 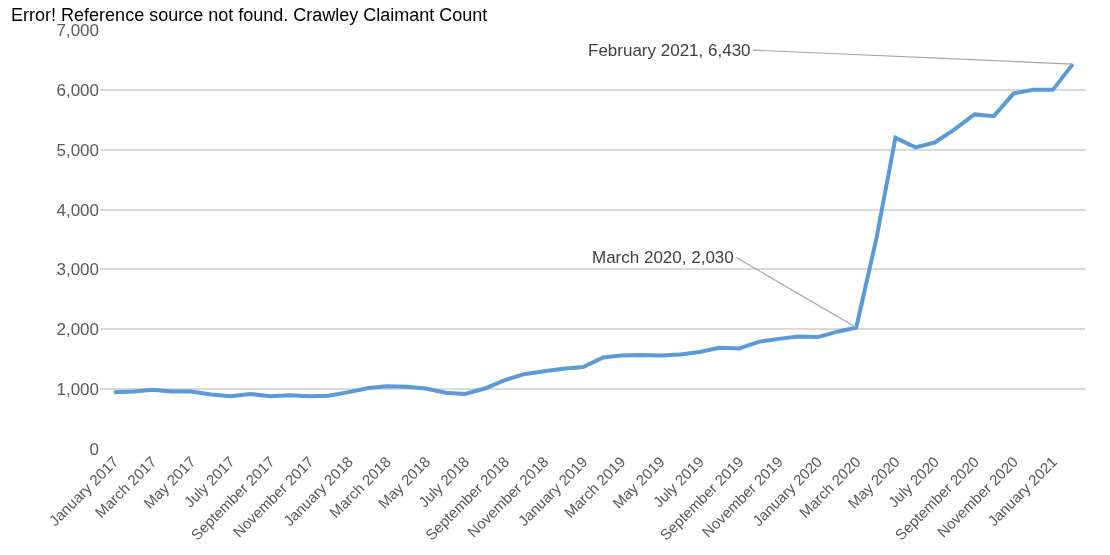 I want to click on annotation: March 2020, 2,030, so click(x=663, y=257).